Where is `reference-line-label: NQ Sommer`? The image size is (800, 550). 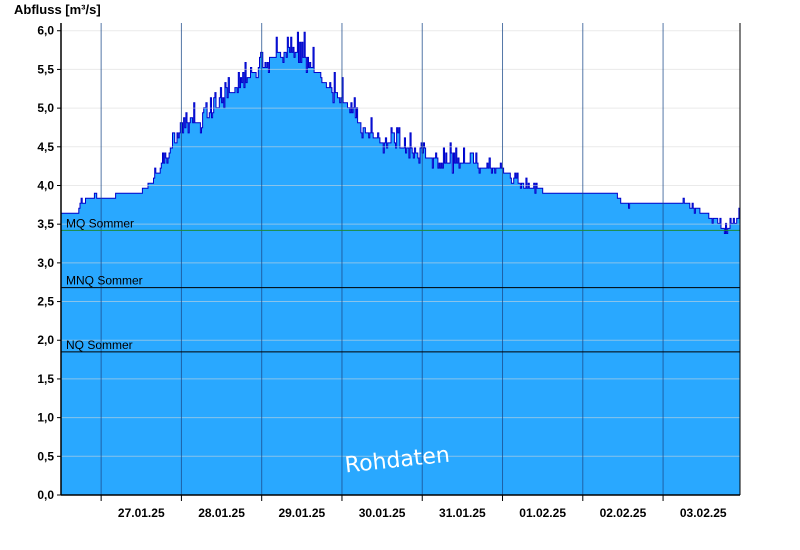
reference-line-label: NQ Sommer is located at coordinates (99, 345).